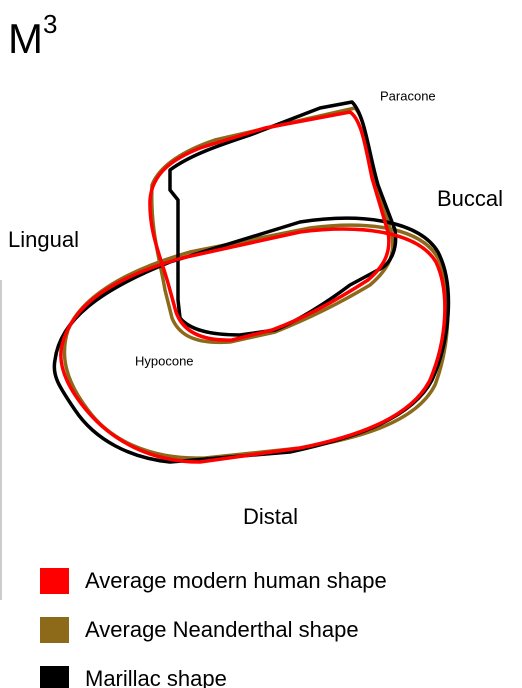 Image resolution: width=522 pixels, height=688 pixels. What do you see at coordinates (164, 360) in the screenshot?
I see `hypocone-label: Hypocone` at bounding box center [164, 360].